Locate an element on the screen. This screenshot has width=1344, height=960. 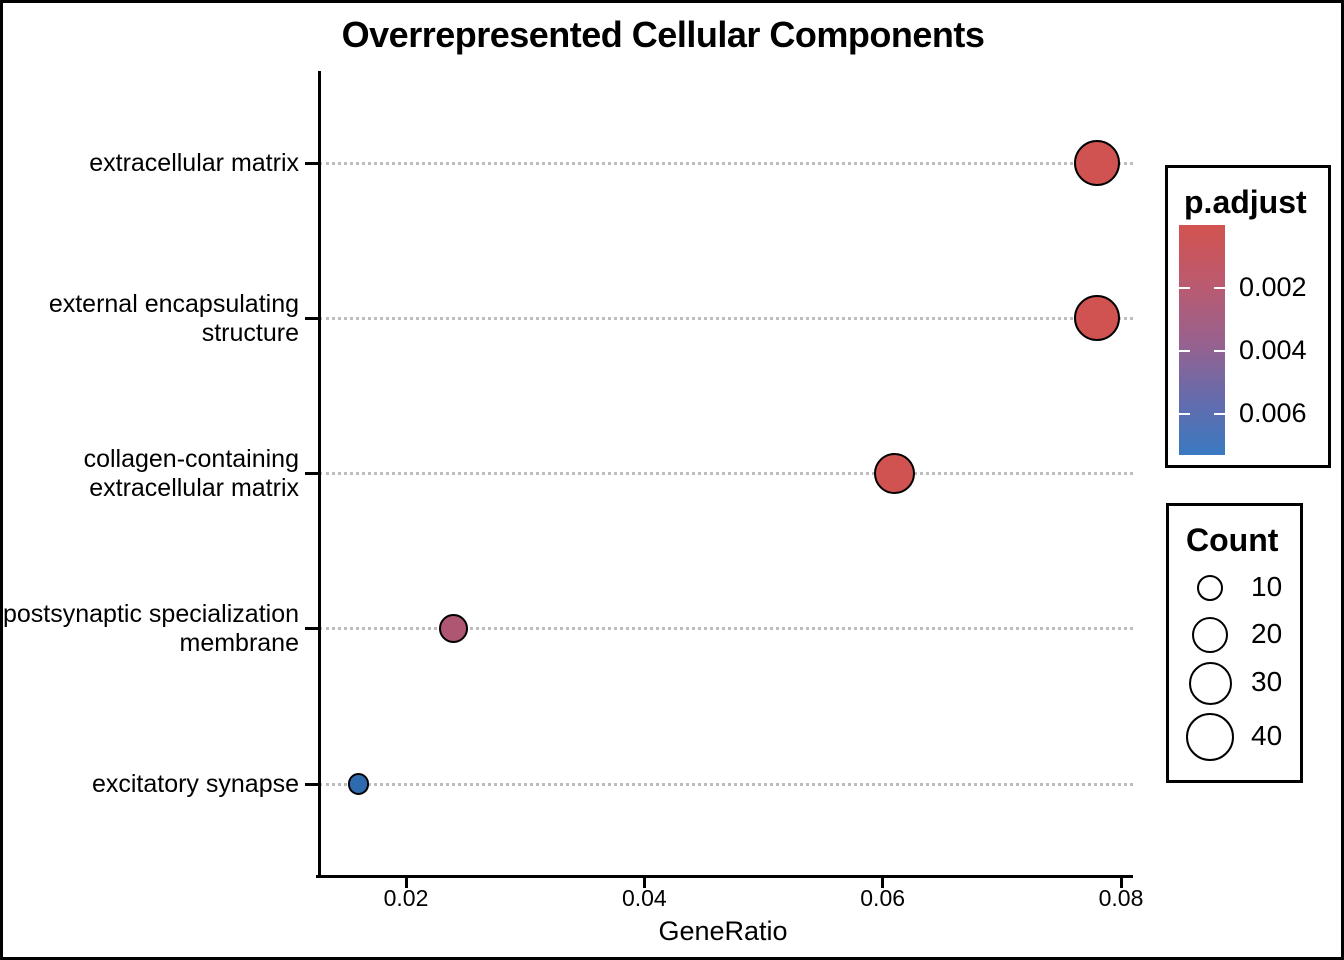
y-category-label-line: collagen-containing is located at coordinates (191, 459).